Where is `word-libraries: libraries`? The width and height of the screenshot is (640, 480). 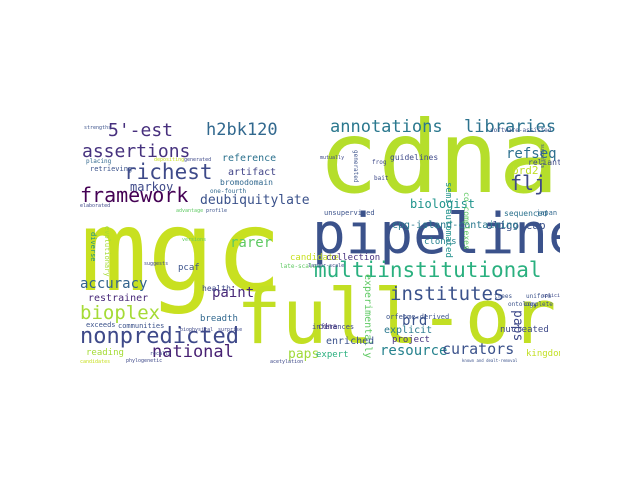 word-libraries: libraries is located at coordinates (510, 127).